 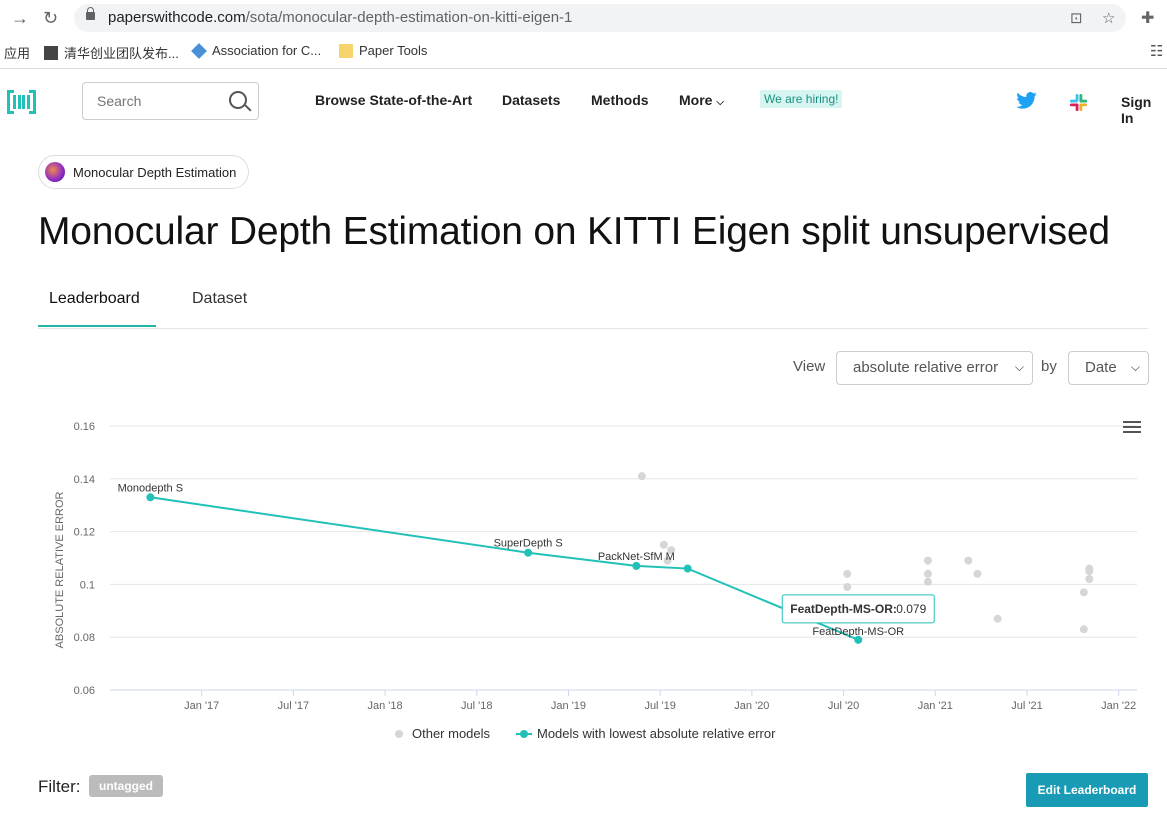 What do you see at coordinates (809, 366) in the screenshot?
I see `view-label: View` at bounding box center [809, 366].